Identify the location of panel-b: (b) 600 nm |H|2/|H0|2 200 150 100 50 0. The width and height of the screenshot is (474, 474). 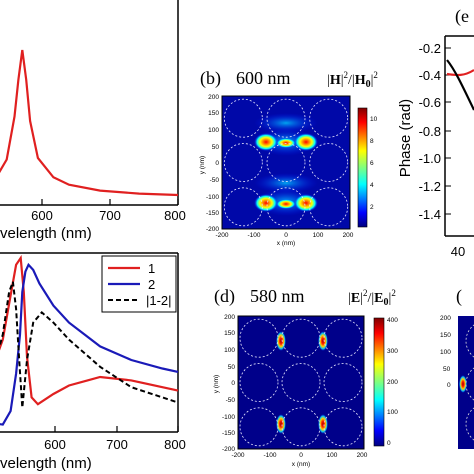
(288, 157).